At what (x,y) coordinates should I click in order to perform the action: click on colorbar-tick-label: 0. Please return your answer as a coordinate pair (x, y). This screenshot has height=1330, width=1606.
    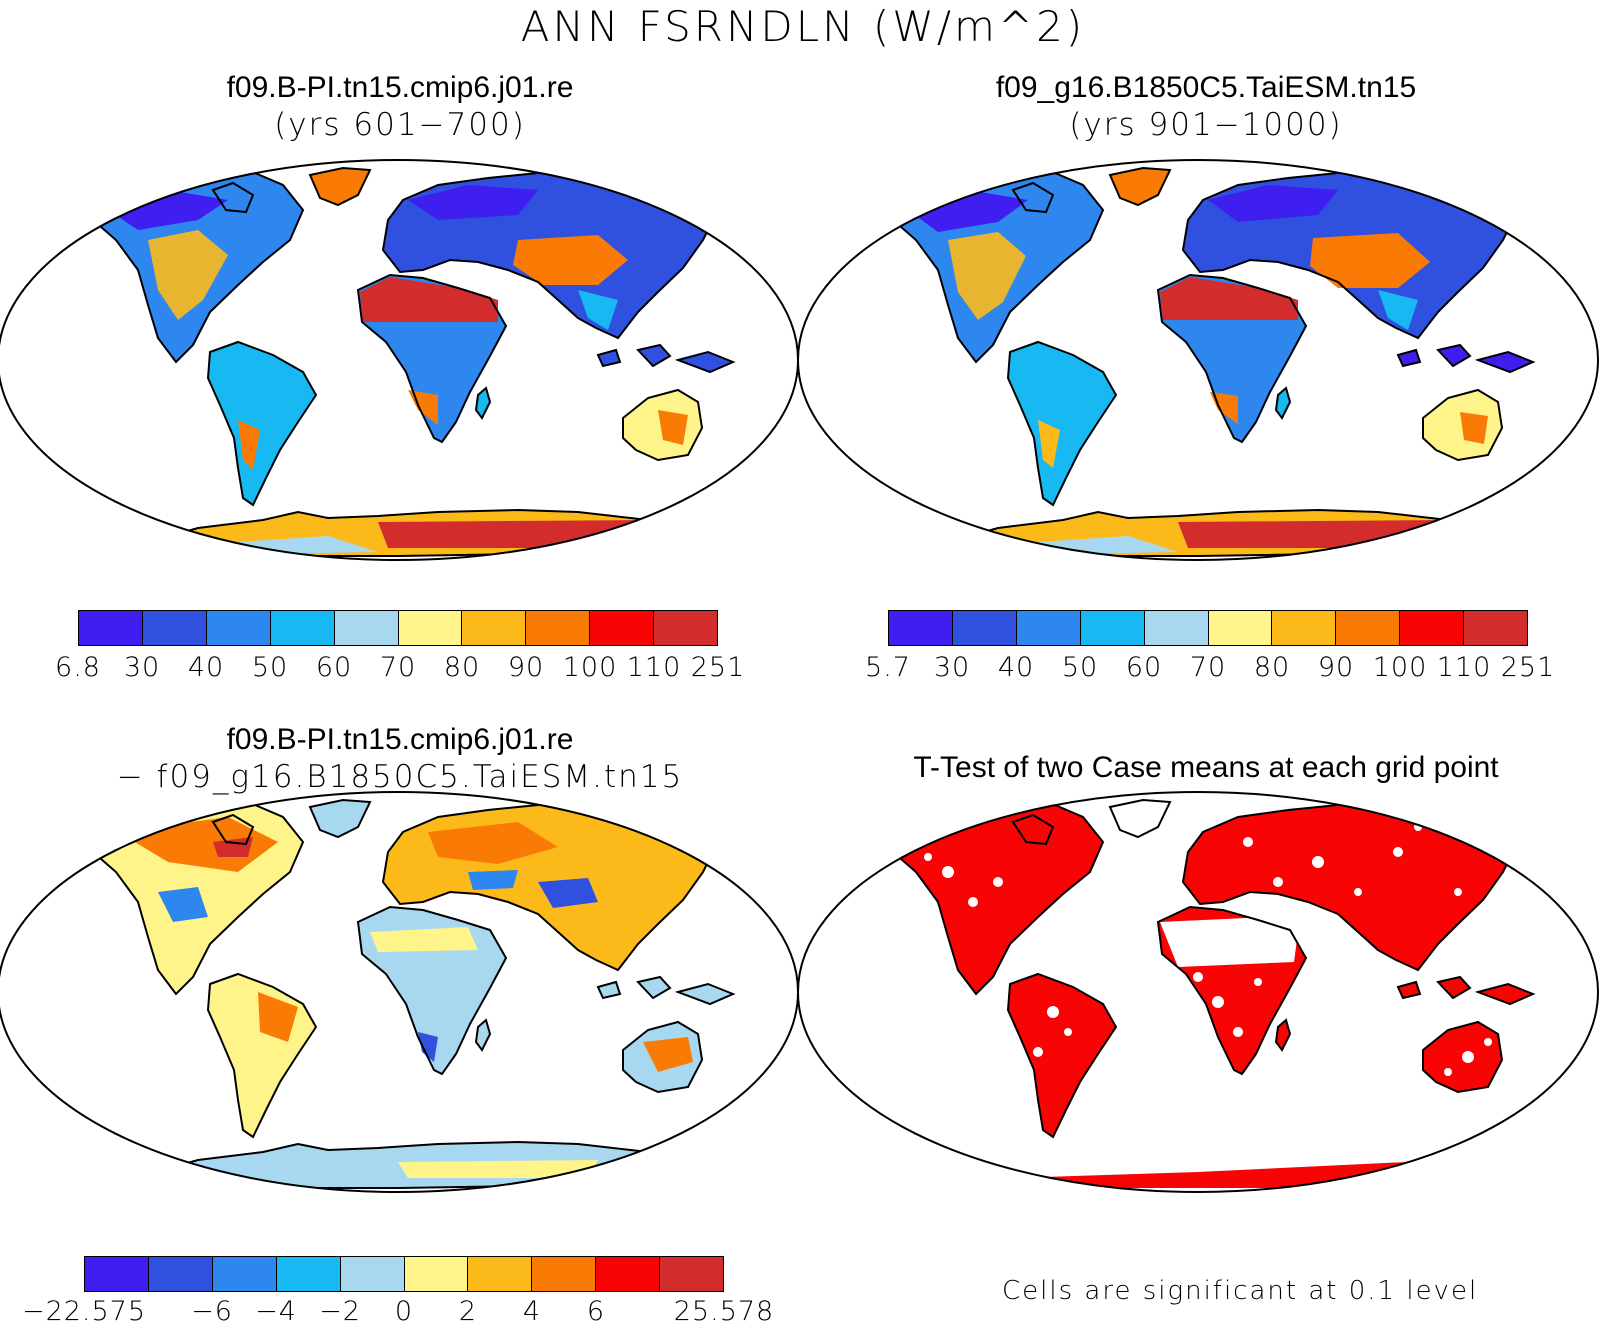
    Looking at the image, I should click on (404, 1311).